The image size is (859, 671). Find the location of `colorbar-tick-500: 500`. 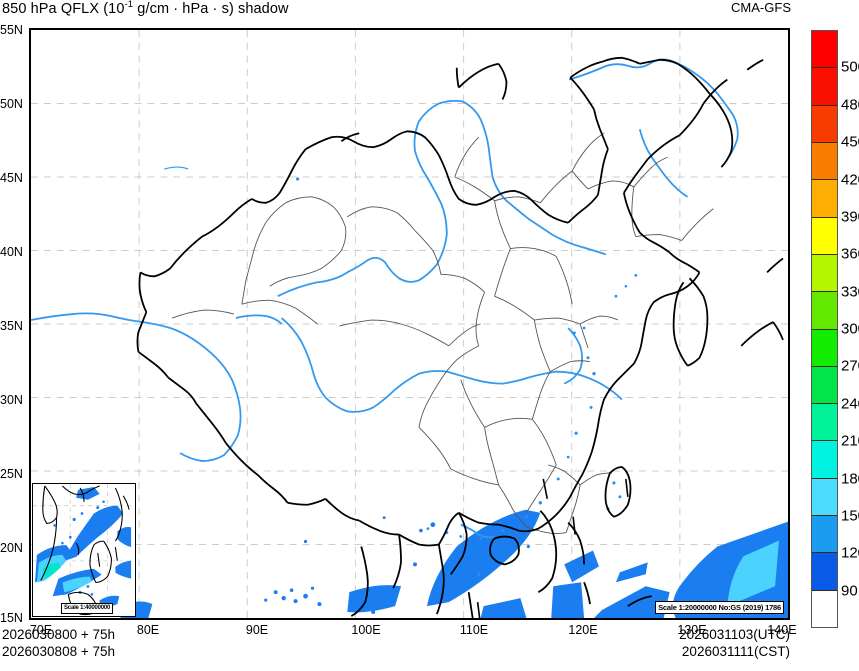

colorbar-tick-500: 500 is located at coordinates (850, 67).